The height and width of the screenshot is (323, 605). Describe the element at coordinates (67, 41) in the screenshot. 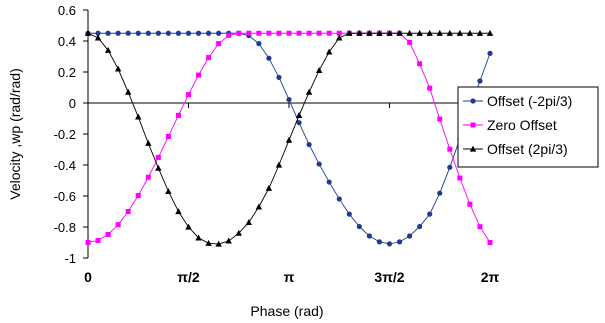

I see `y-tick-label: 0.4` at that location.